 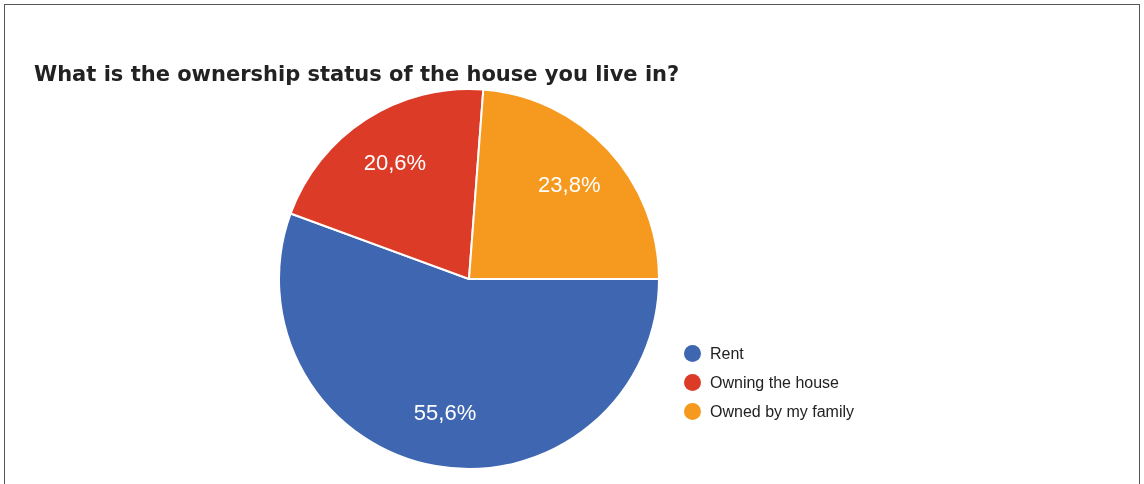 What do you see at coordinates (774, 382) in the screenshot?
I see `legend-label: Owning the house` at bounding box center [774, 382].